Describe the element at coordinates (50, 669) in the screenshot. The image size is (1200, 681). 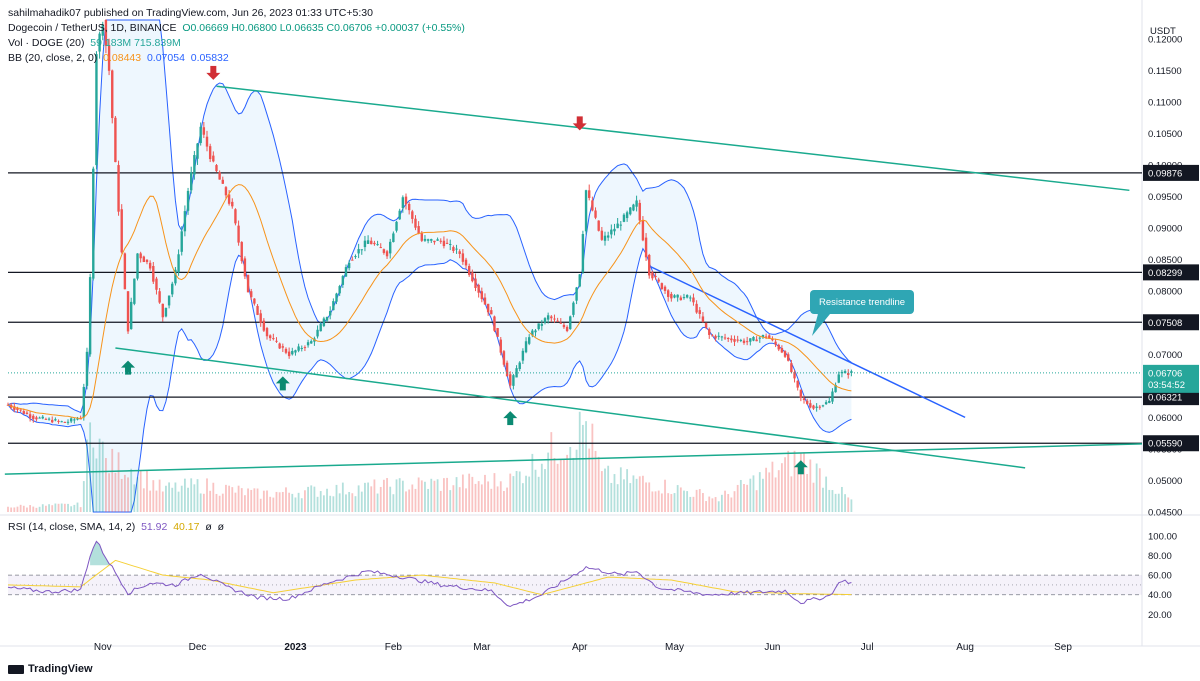
I see `tradingview-watermark: TradingView` at that location.